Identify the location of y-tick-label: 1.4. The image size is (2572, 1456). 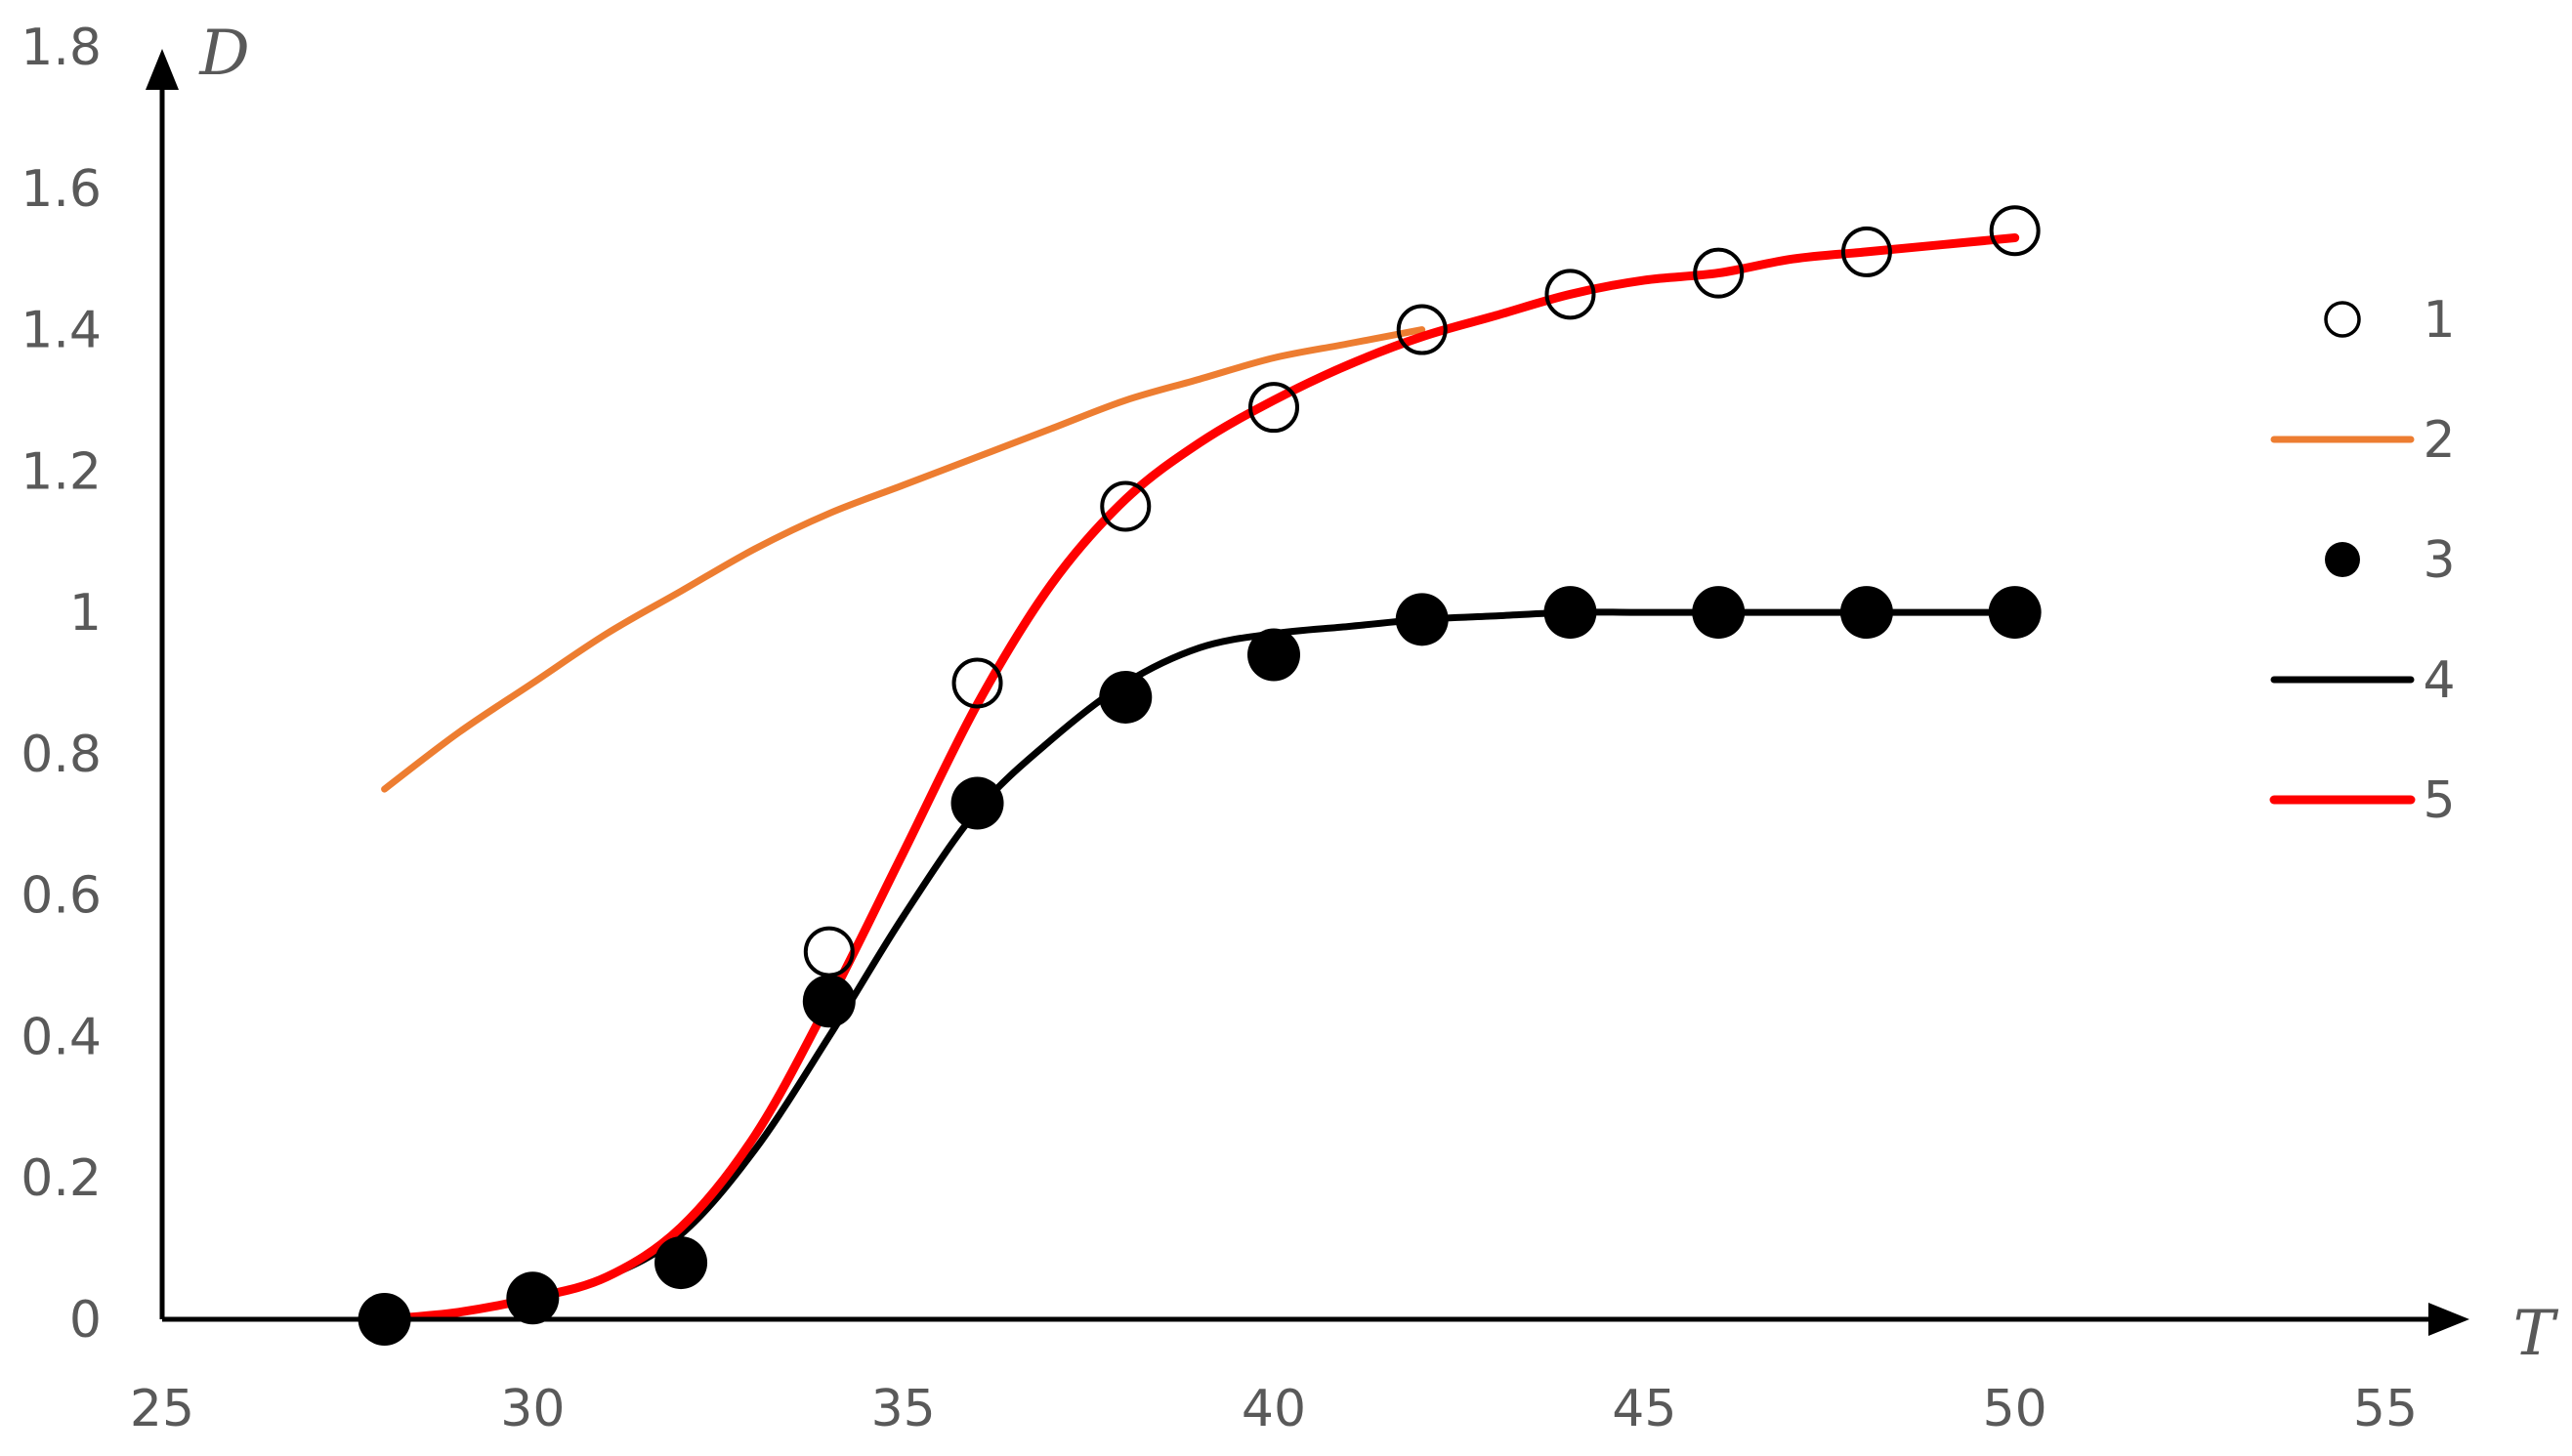
(61, 331).